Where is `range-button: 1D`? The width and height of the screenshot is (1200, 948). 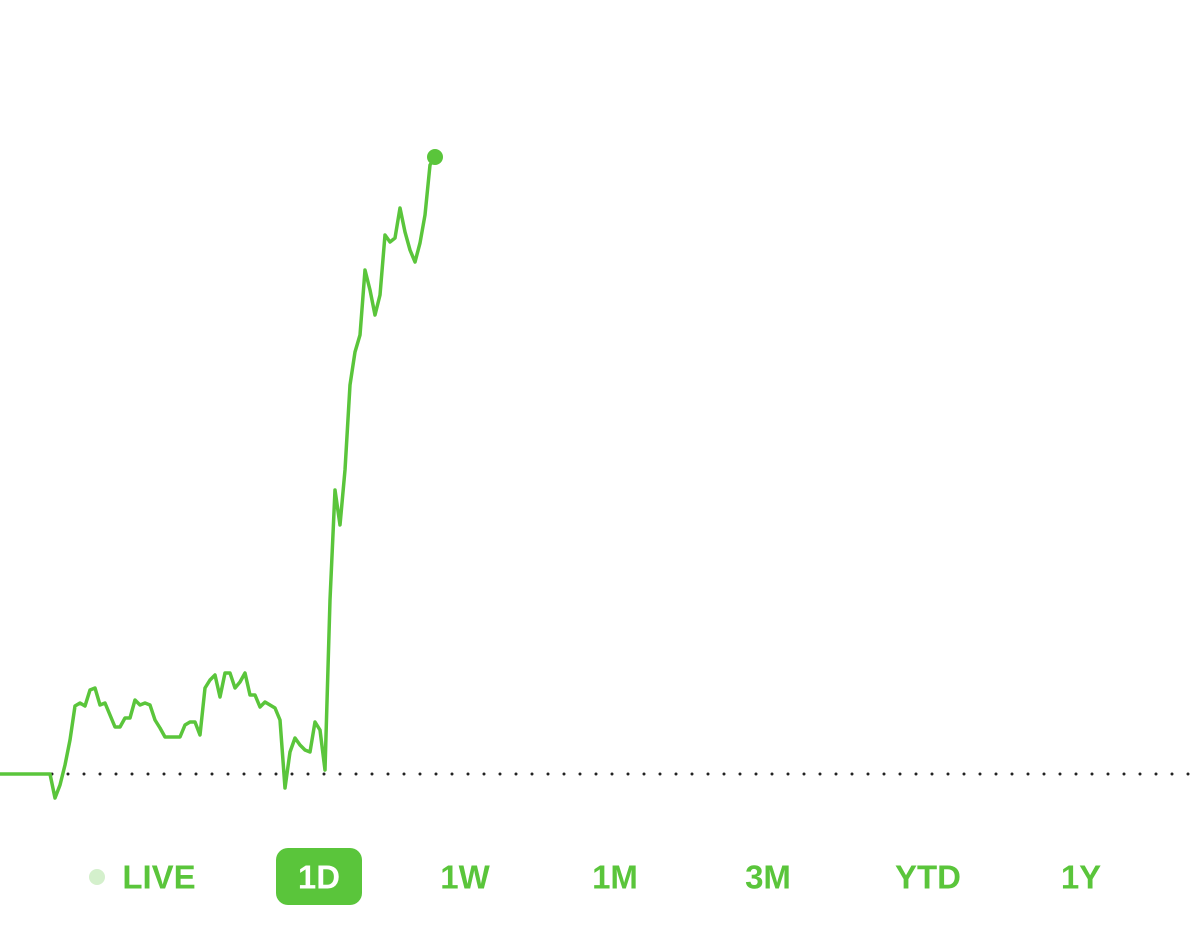
range-button: 1D is located at coordinates (319, 877).